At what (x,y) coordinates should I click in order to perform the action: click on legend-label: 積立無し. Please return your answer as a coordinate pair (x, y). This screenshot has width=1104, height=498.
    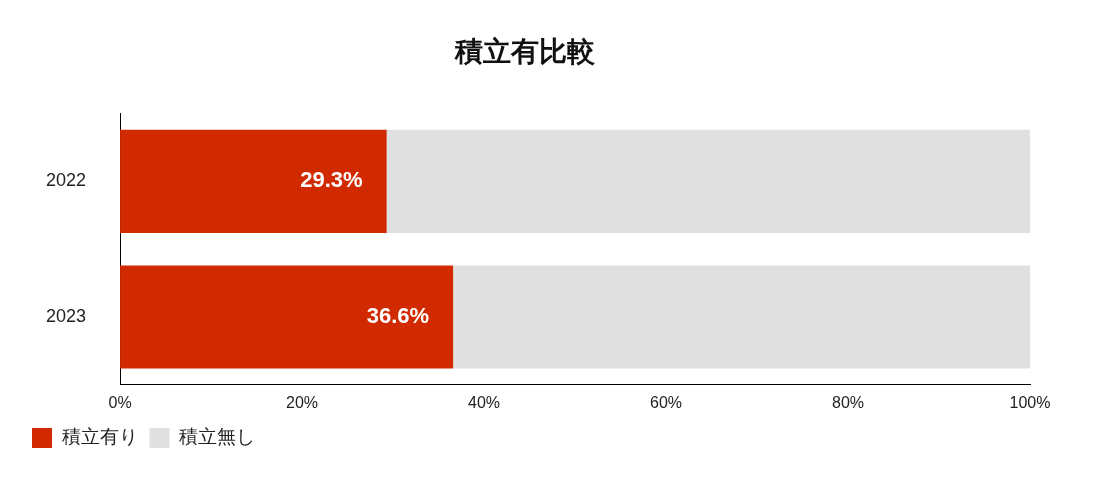
    Looking at the image, I should click on (217, 437).